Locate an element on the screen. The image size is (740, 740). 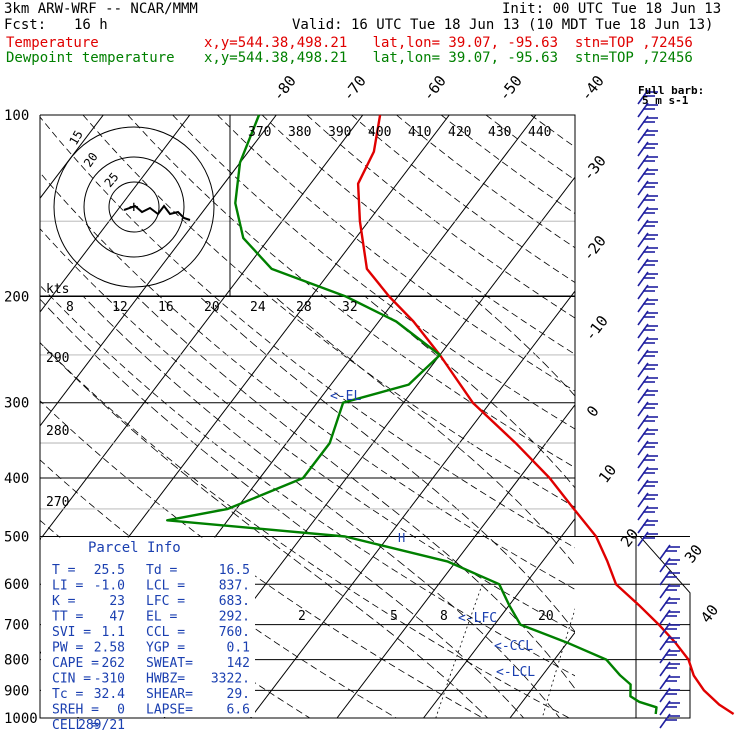
parcel-row-label: SREH = is located at coordinates (75, 710).